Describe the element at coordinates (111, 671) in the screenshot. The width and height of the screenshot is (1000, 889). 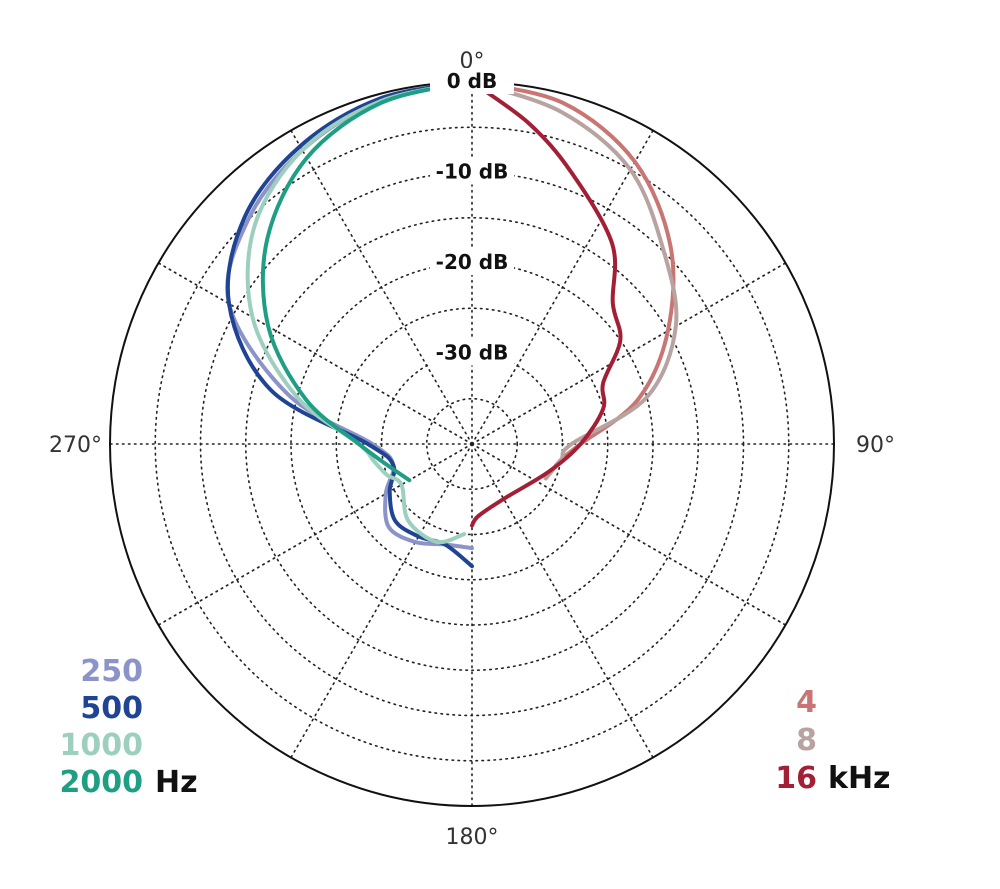
I see `legend-item: 250` at that location.